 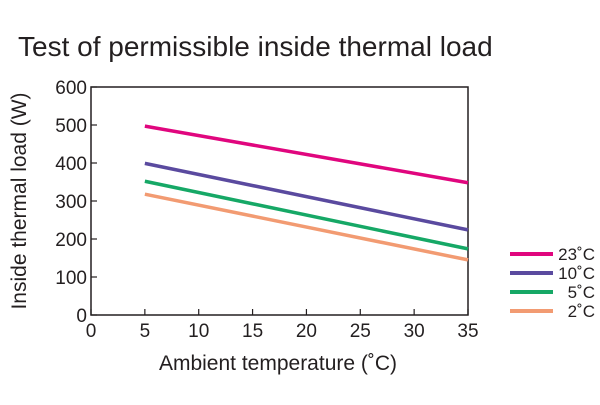 What do you see at coordinates (71, 164) in the screenshot?
I see `y-tick-label: 400` at bounding box center [71, 164].